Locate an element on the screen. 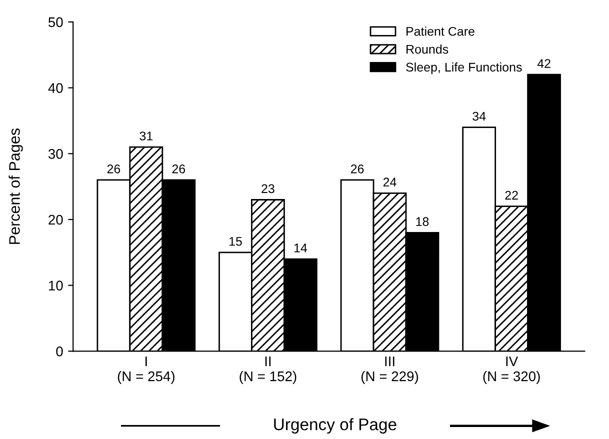  legend-label: Sleep, Life Functions is located at coordinates (464, 68).